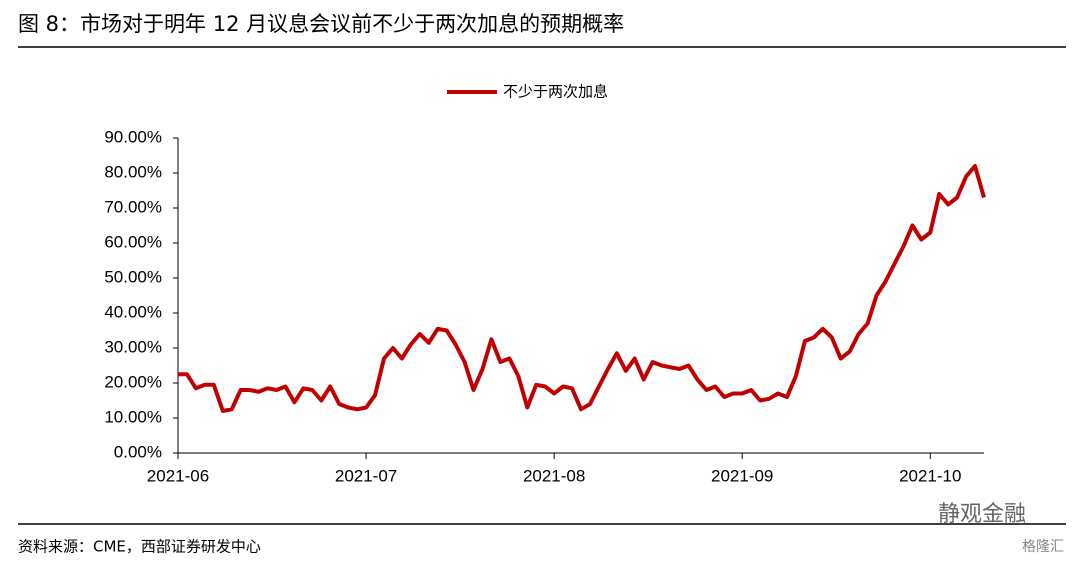  Describe the element at coordinates (178, 475) in the screenshot. I see `x-tick-label: 2021-06` at that location.